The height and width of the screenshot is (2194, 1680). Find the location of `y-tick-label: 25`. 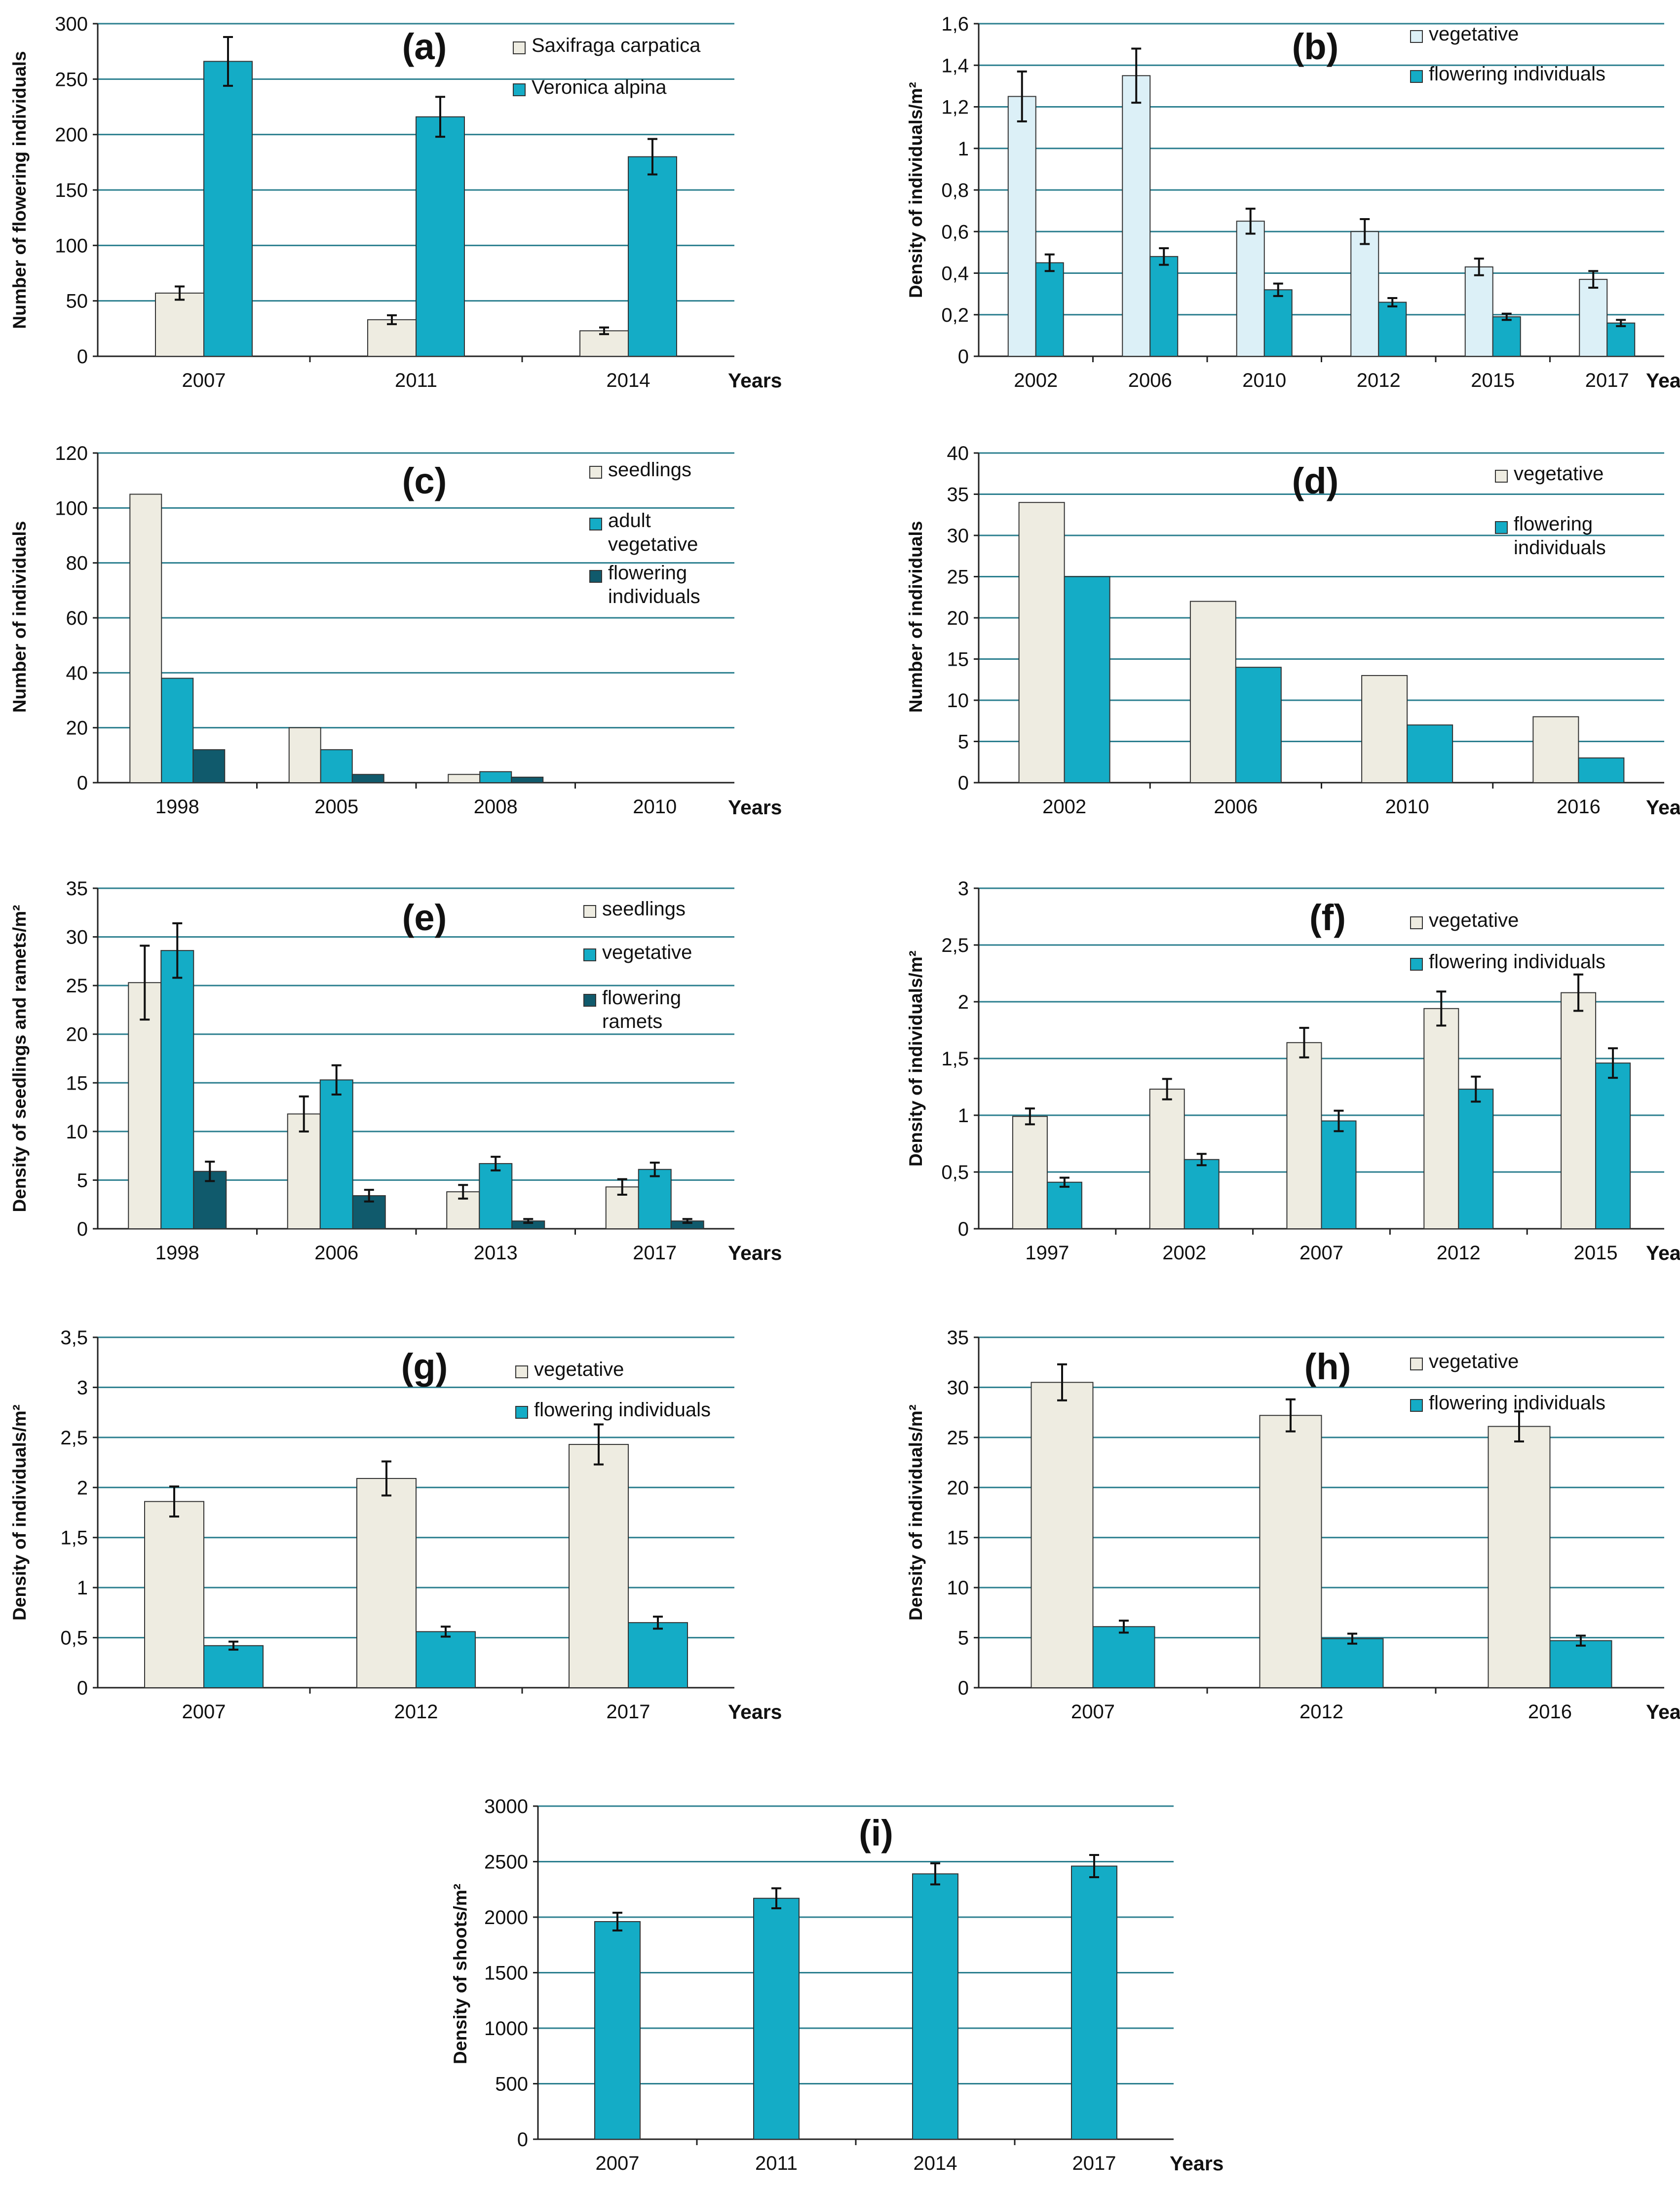

y-tick-label: 25 is located at coordinates (77, 986).